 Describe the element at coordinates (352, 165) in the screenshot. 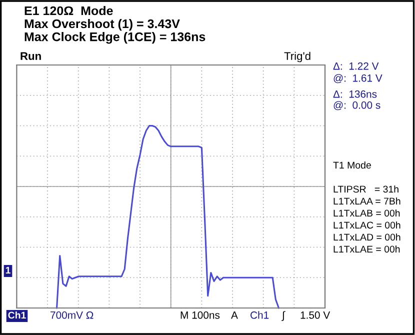

I see `text: T1 Mode` at that location.